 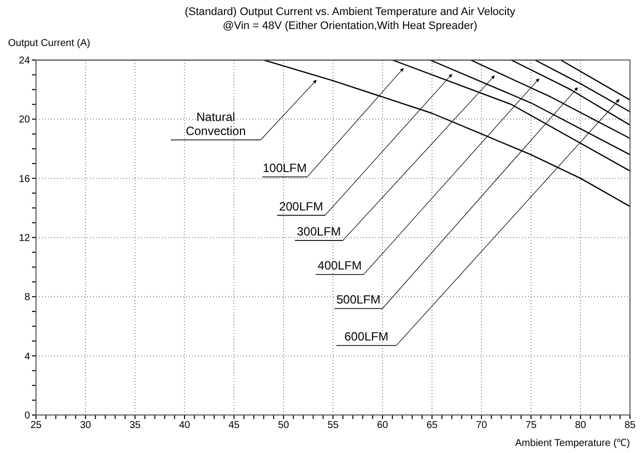 I want to click on chart-title: (Standard) Output Current vs. Ambient Temperature and Air Velocity, so click(x=350, y=12).